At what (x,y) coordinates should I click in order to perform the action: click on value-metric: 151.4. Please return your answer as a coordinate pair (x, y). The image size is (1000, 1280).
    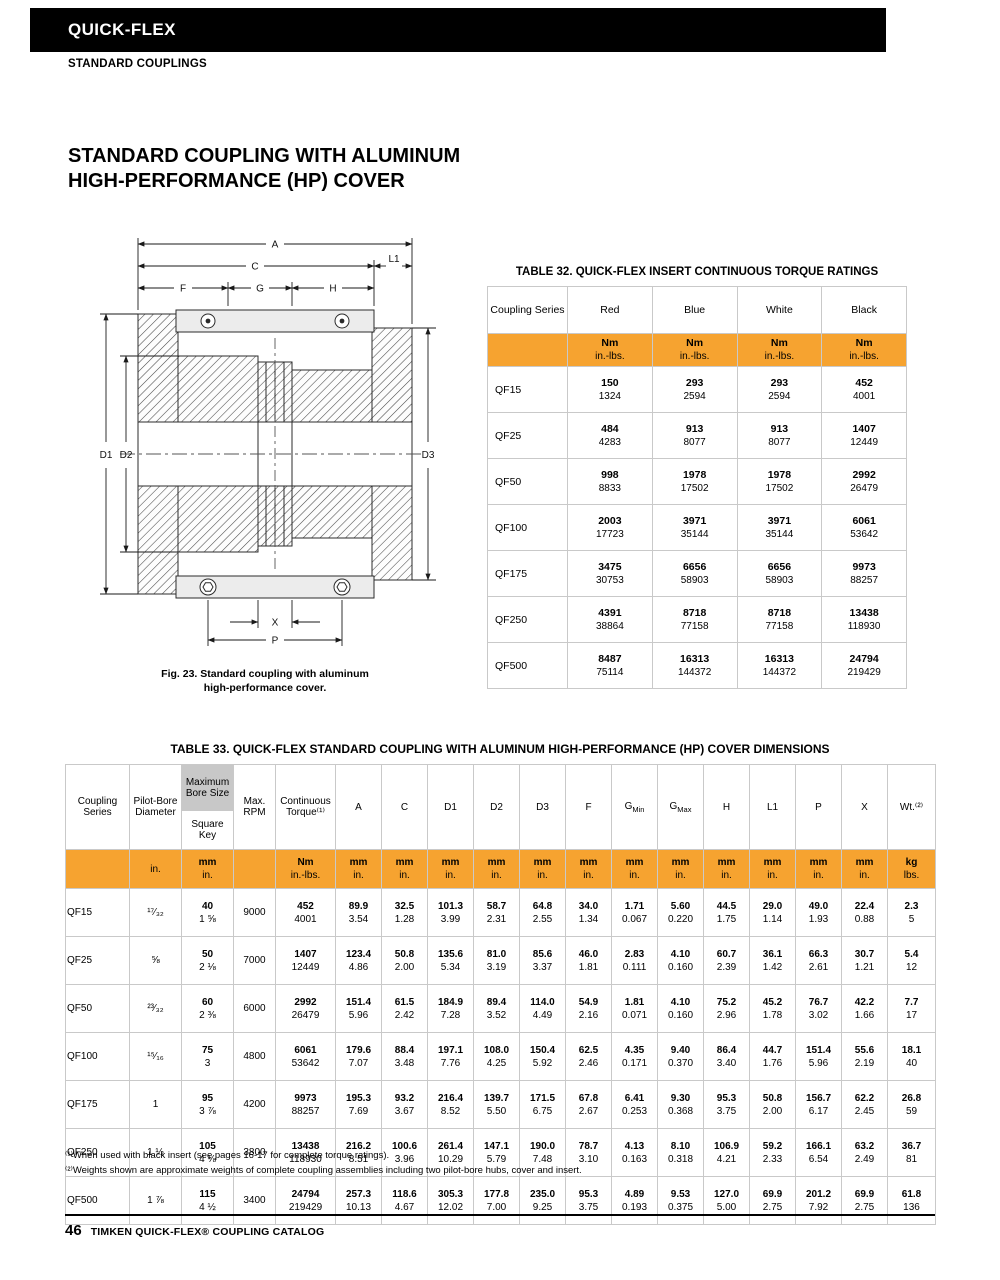
    Looking at the image, I should click on (358, 1002).